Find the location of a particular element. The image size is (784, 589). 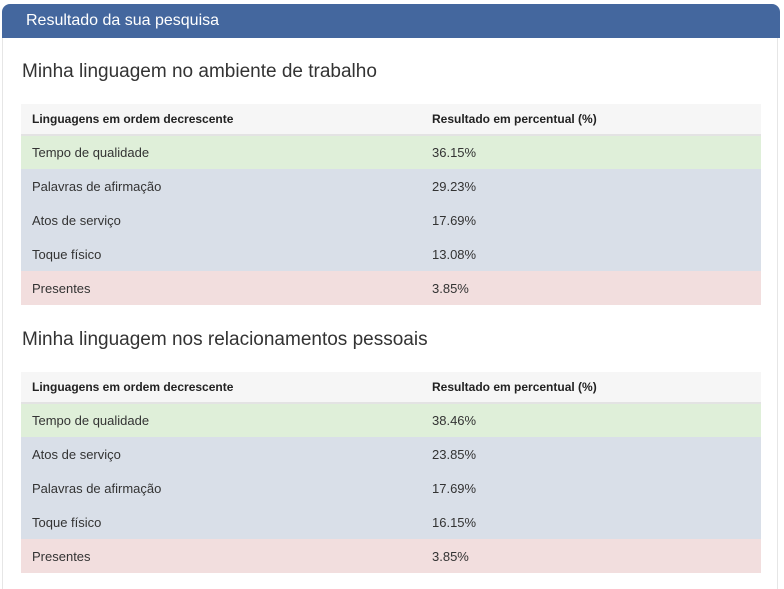

percent-cell: 23.85% is located at coordinates (591, 454).